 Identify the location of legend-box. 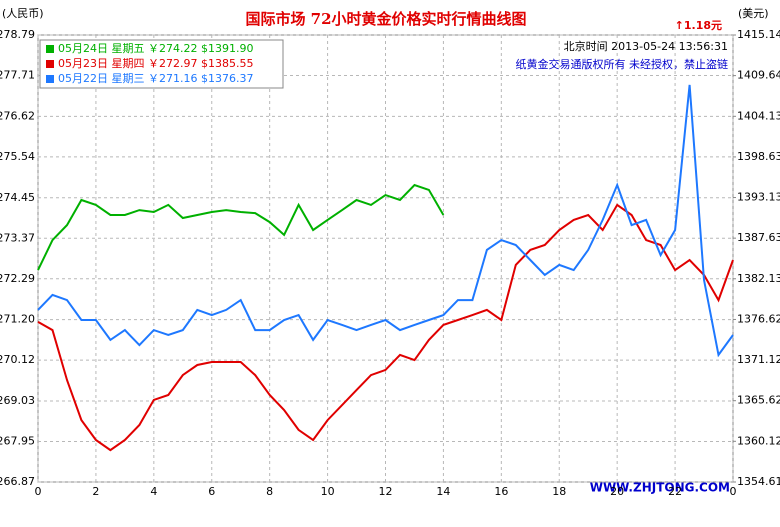
(161, 64).